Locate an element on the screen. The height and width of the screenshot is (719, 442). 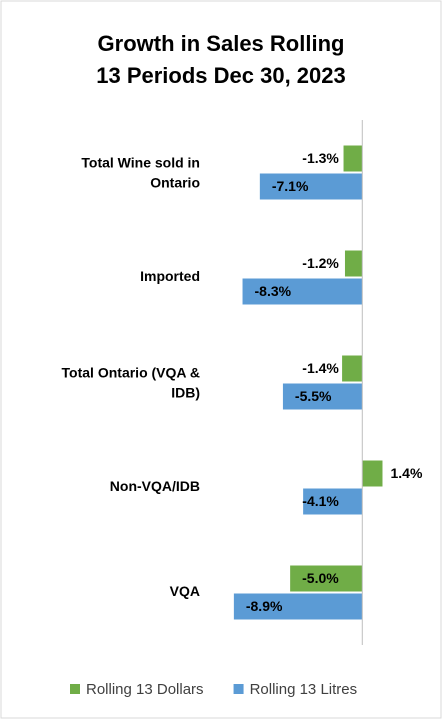
legend-label: Rolling 13 Litres is located at coordinates (304, 689).